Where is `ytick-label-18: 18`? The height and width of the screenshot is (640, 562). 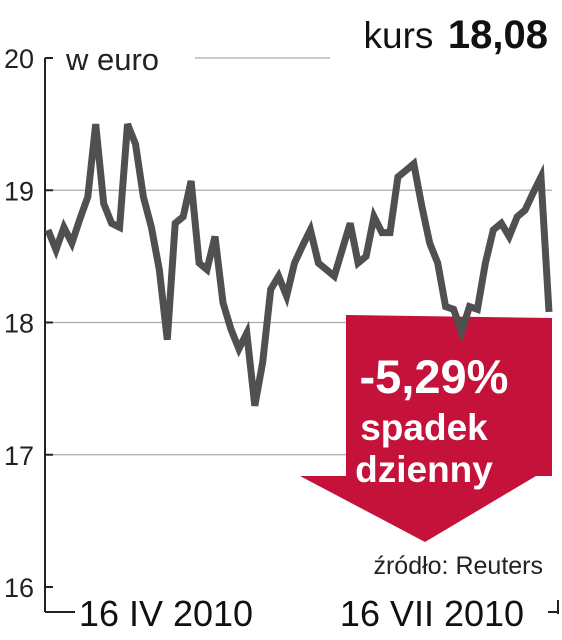
ytick-label-18: 18 is located at coordinates (19, 324).